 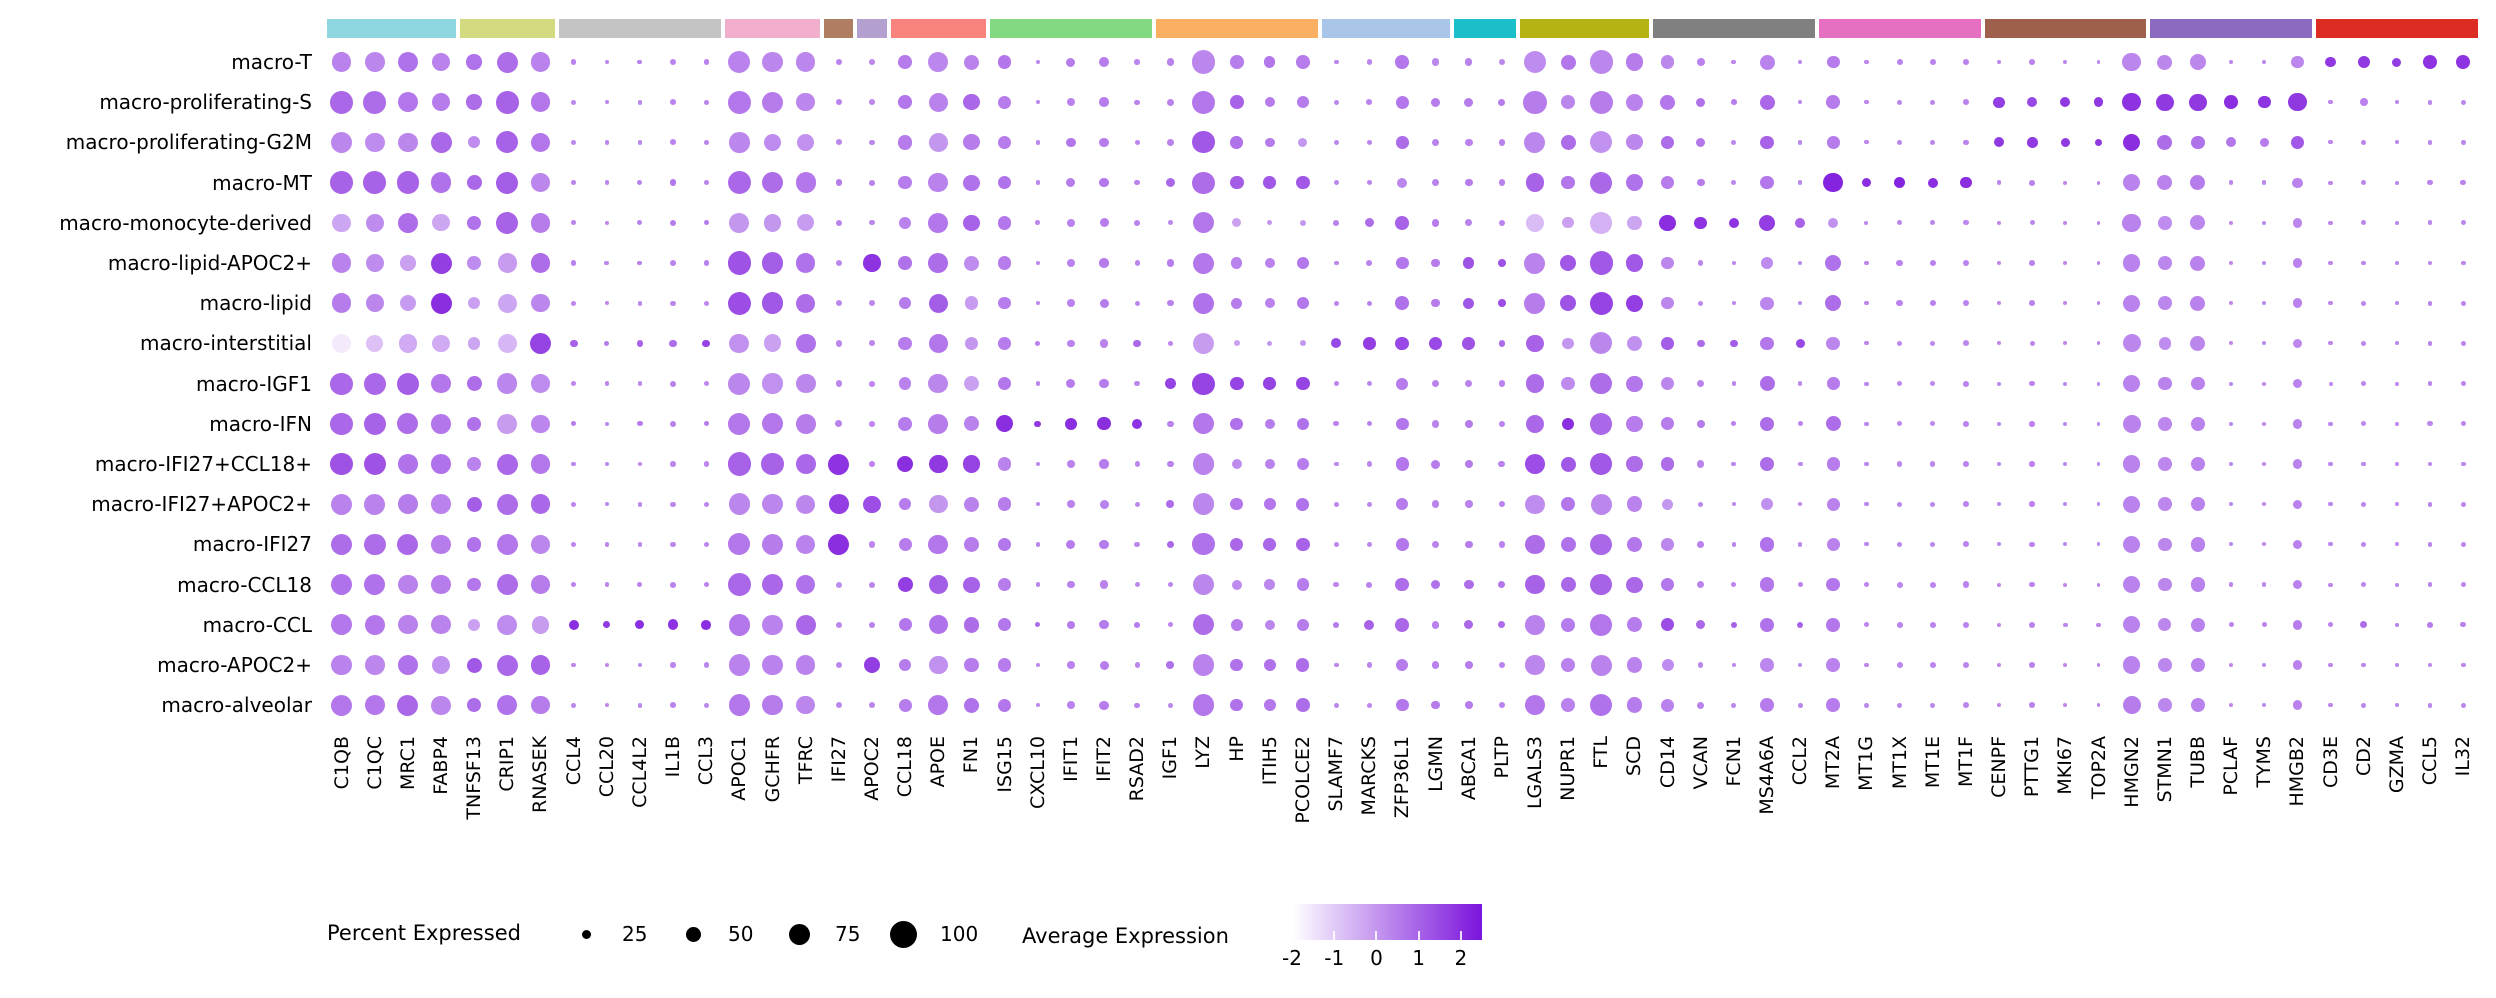 What do you see at coordinates (635, 934) in the screenshot?
I see `percent-legend-value: 25` at bounding box center [635, 934].